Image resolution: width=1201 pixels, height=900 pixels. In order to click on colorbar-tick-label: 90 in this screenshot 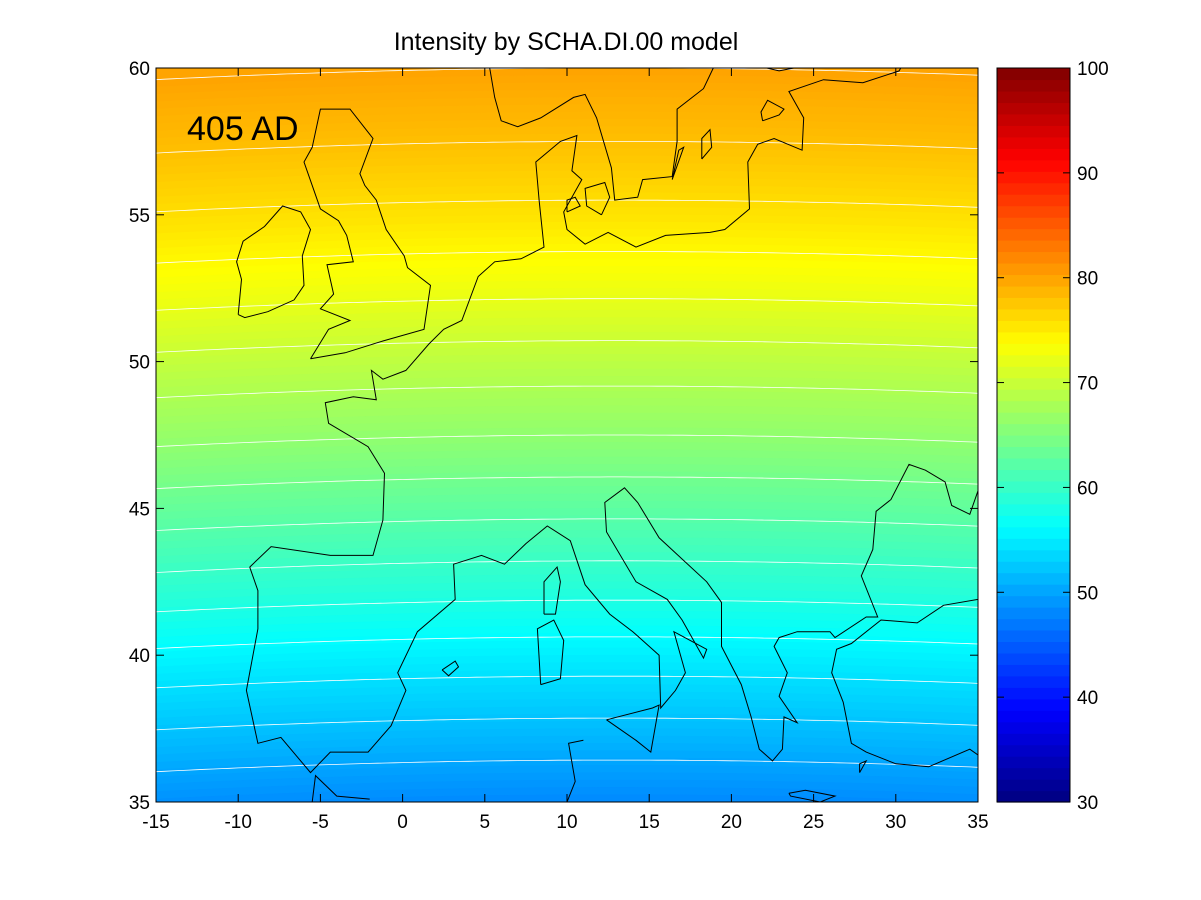, I will do `click(1087, 174)`.